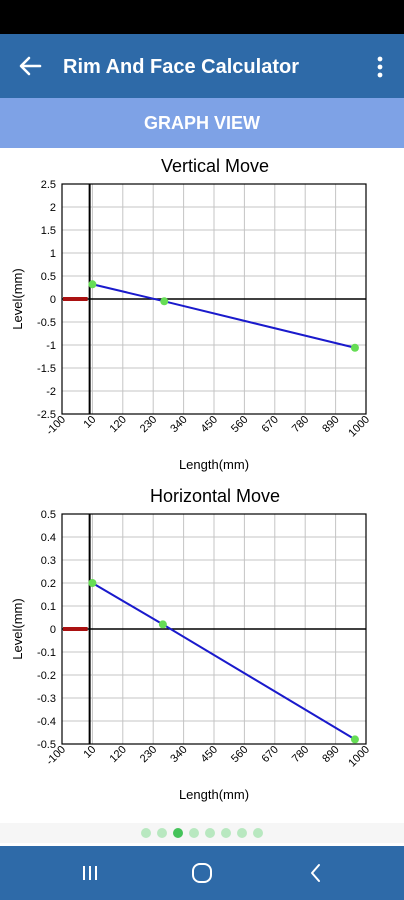 The height and width of the screenshot is (900, 404). Describe the element at coordinates (46, 722) in the screenshot. I see `y-tick-label: -0.4` at that location.